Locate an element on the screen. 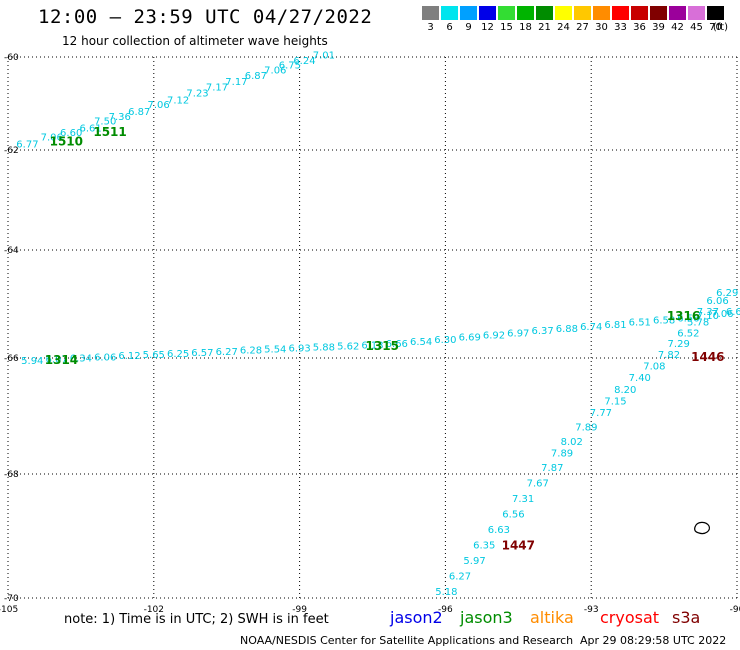 This screenshot has height=650, width=740. lon-tick-label: -93 is located at coordinates (591, 610).